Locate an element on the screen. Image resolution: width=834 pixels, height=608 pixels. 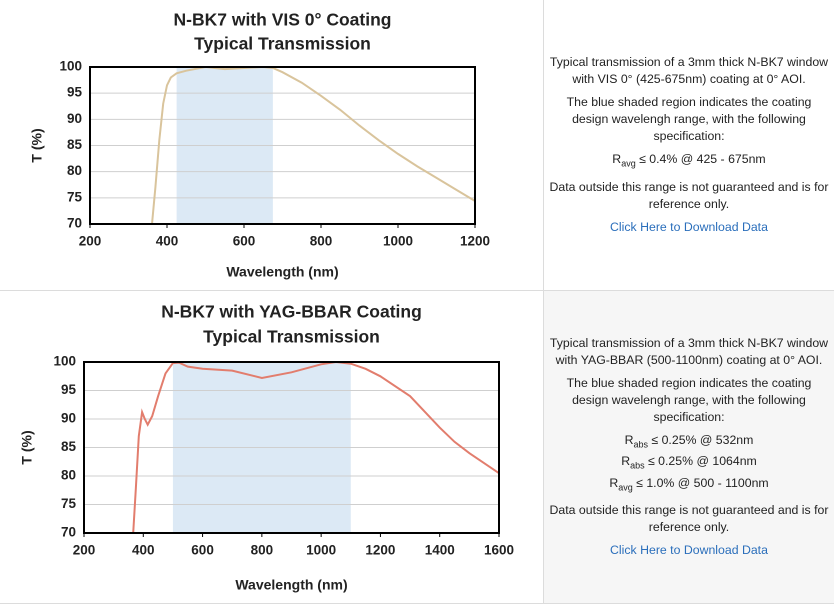
chart-title: N-BK7 with YAG-BBAR Coating is located at coordinates (291, 312).